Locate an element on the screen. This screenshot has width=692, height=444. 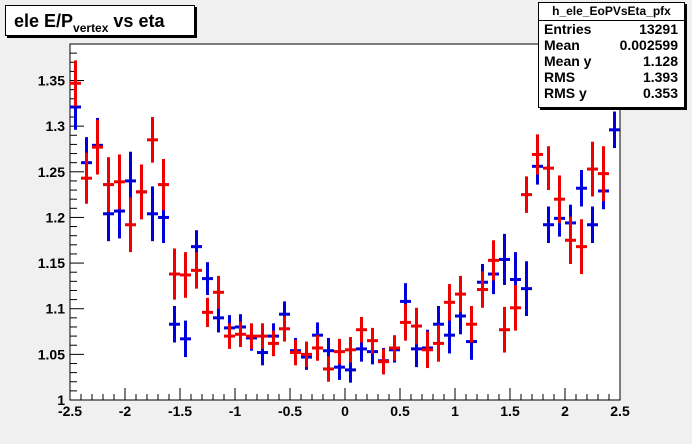
chart-title-subscript: vertex is located at coordinates (91, 28).